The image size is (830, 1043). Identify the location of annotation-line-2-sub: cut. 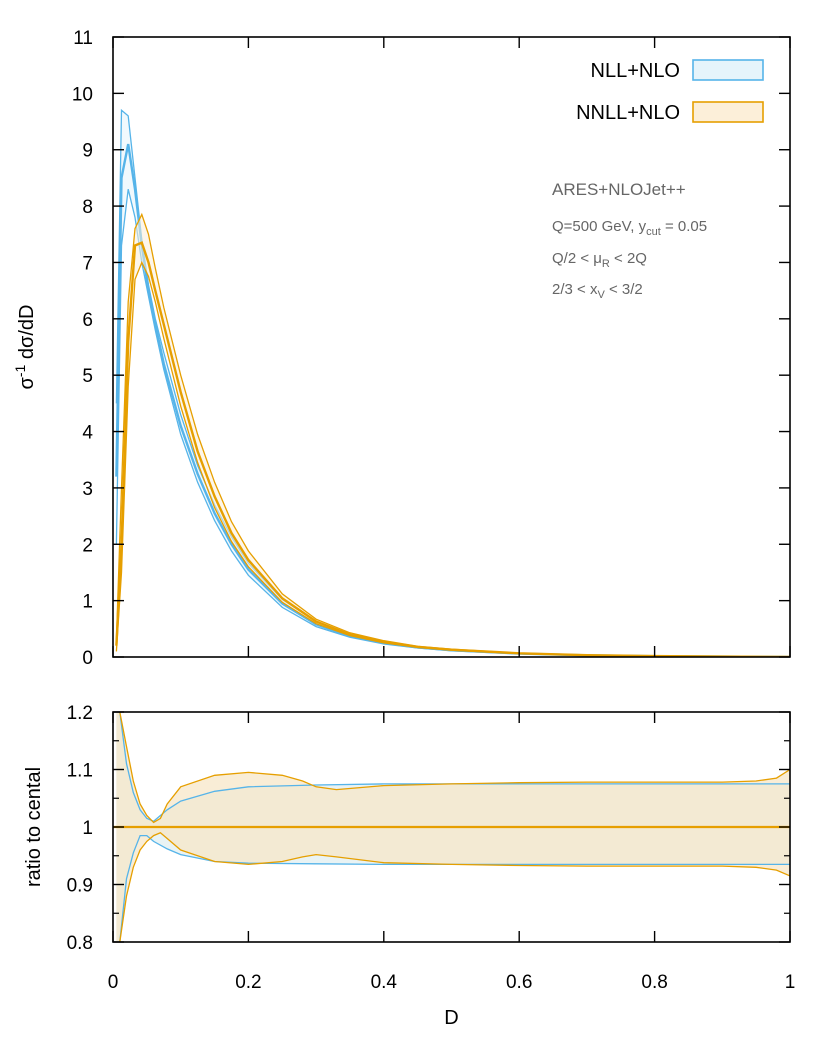
(653, 232).